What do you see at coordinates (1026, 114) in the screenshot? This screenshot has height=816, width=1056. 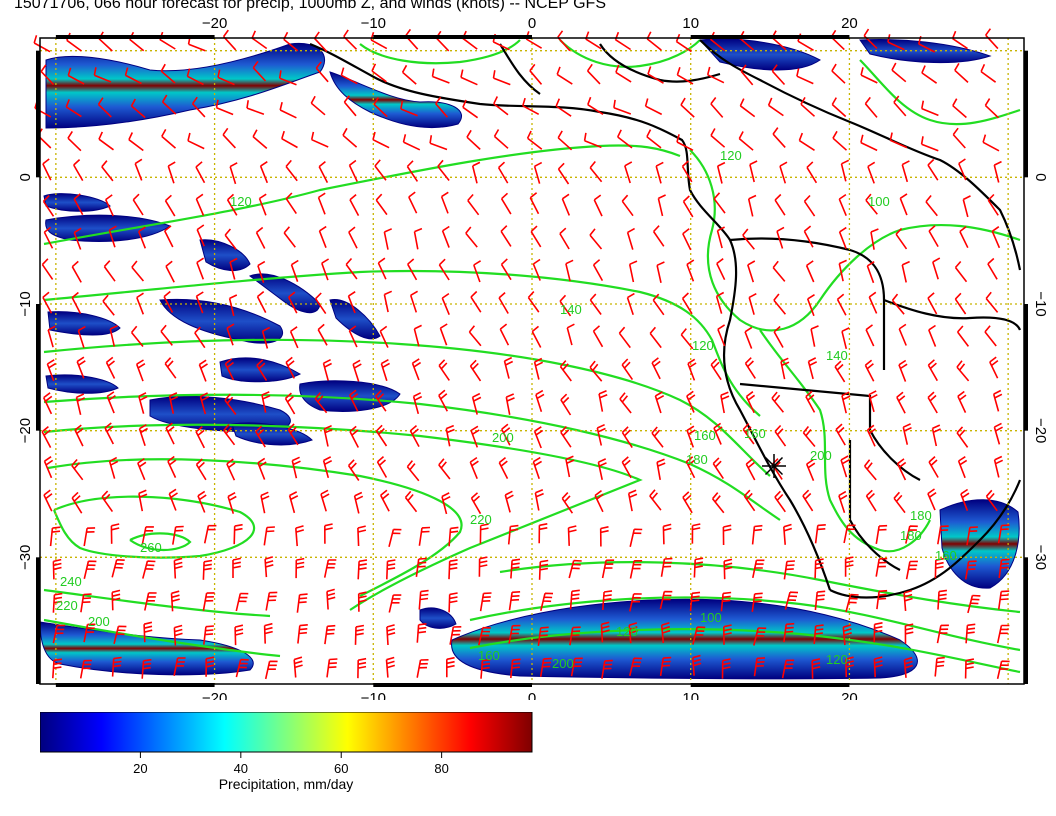 I see `frame-band-right` at bounding box center [1026, 114].